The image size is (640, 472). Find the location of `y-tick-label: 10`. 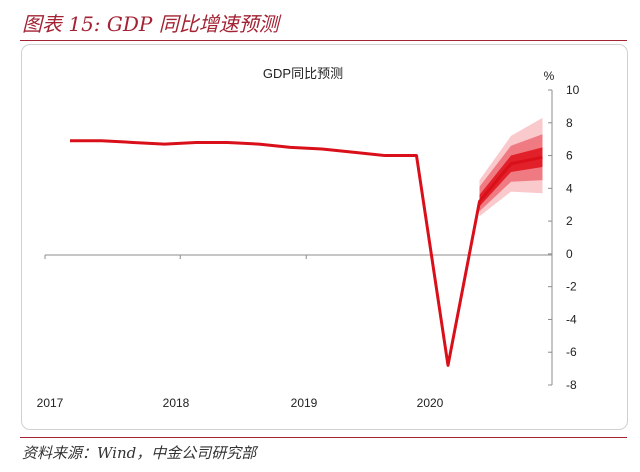

y-tick-label: 10 is located at coordinates (573, 90).